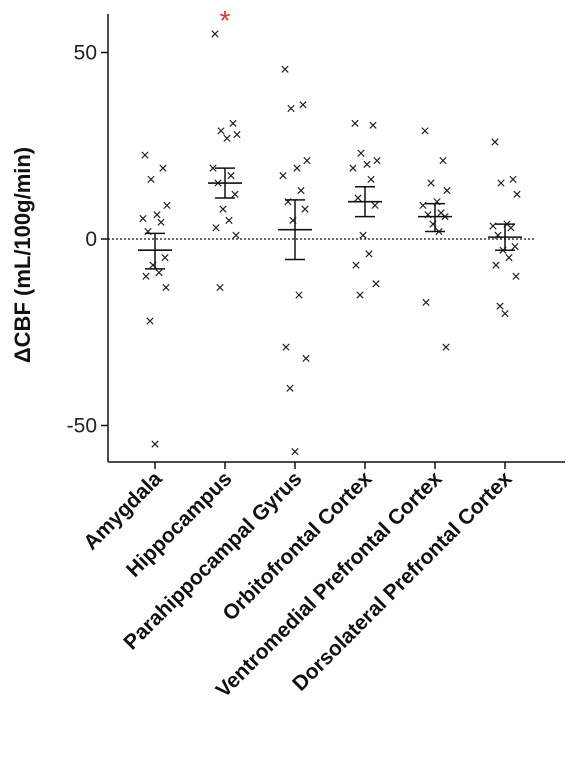 The image size is (566, 779). Describe the element at coordinates (85, 53) in the screenshot. I see `y-tick-label: 50` at that location.